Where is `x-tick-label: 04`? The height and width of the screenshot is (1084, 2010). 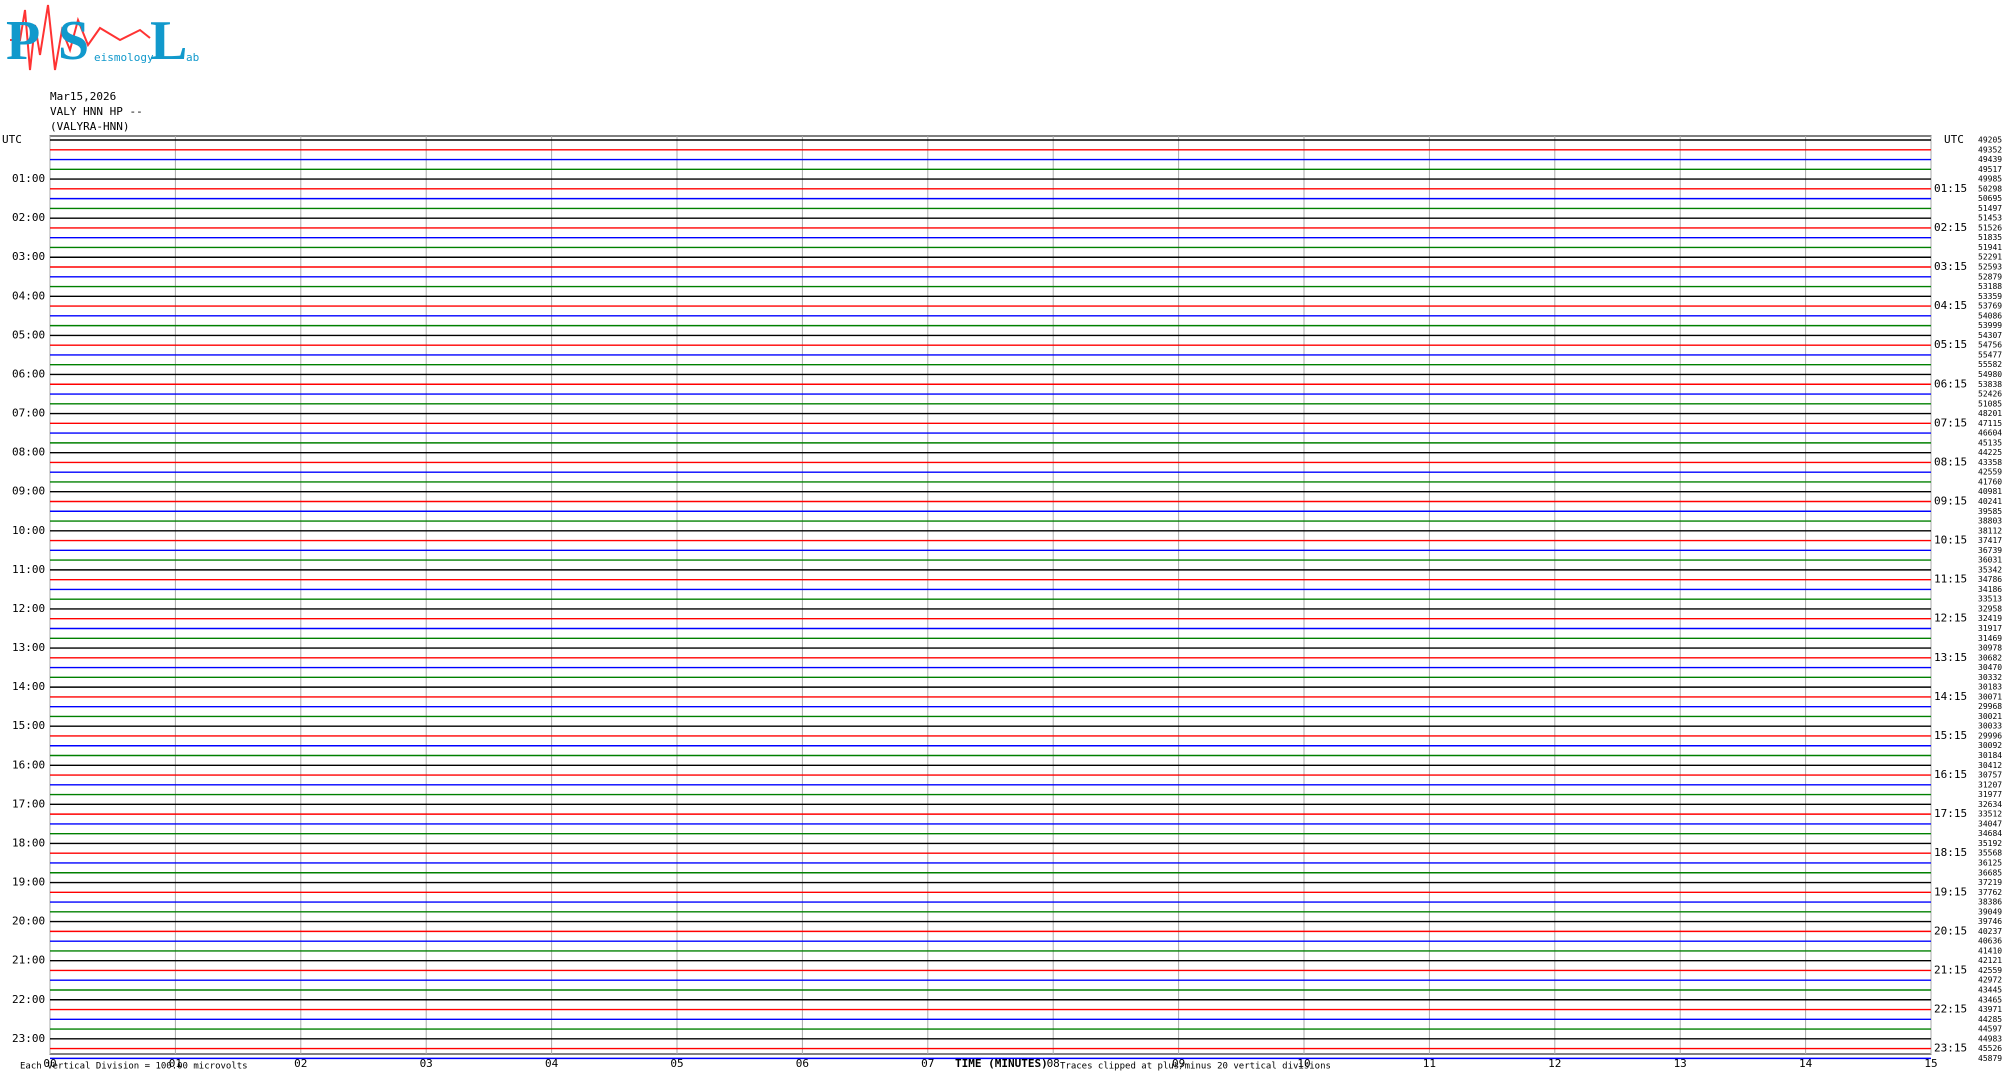
x-tick-label: 04 is located at coordinates (552, 1063).